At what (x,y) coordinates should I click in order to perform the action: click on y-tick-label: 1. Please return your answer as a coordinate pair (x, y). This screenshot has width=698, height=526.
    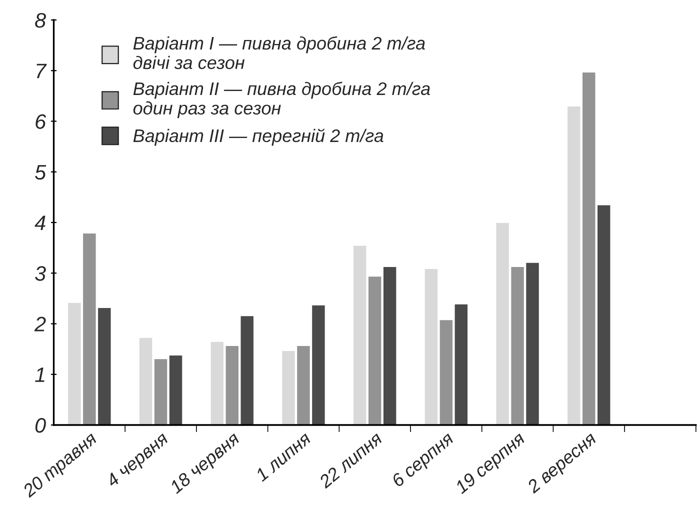
    Looking at the image, I should click on (39, 375).